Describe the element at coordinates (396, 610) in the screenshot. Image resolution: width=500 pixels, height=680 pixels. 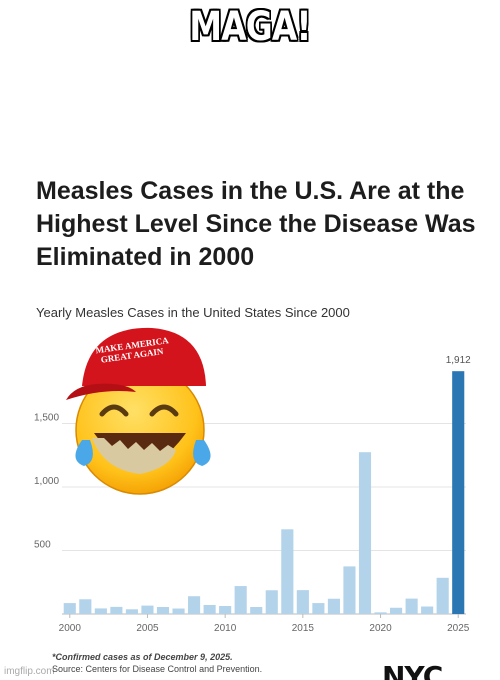
I see `bar-2021` at that location.